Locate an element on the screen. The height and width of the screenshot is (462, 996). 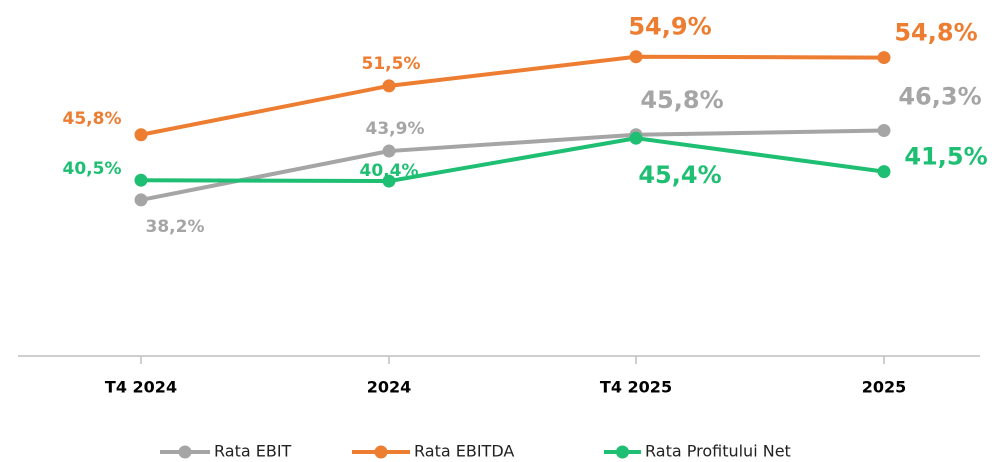
x-tick-label: T4 2025 is located at coordinates (636, 387).